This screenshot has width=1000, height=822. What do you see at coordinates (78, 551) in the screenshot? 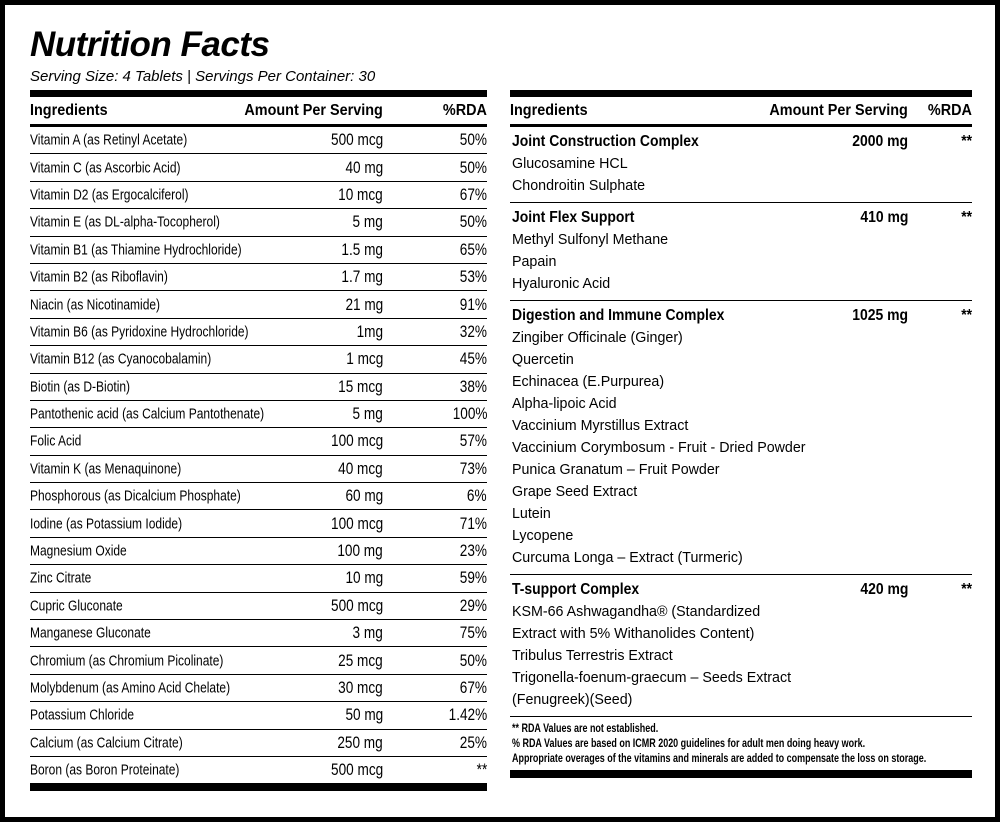
I see `ingredient-name: Magnesium Oxide` at bounding box center [78, 551].